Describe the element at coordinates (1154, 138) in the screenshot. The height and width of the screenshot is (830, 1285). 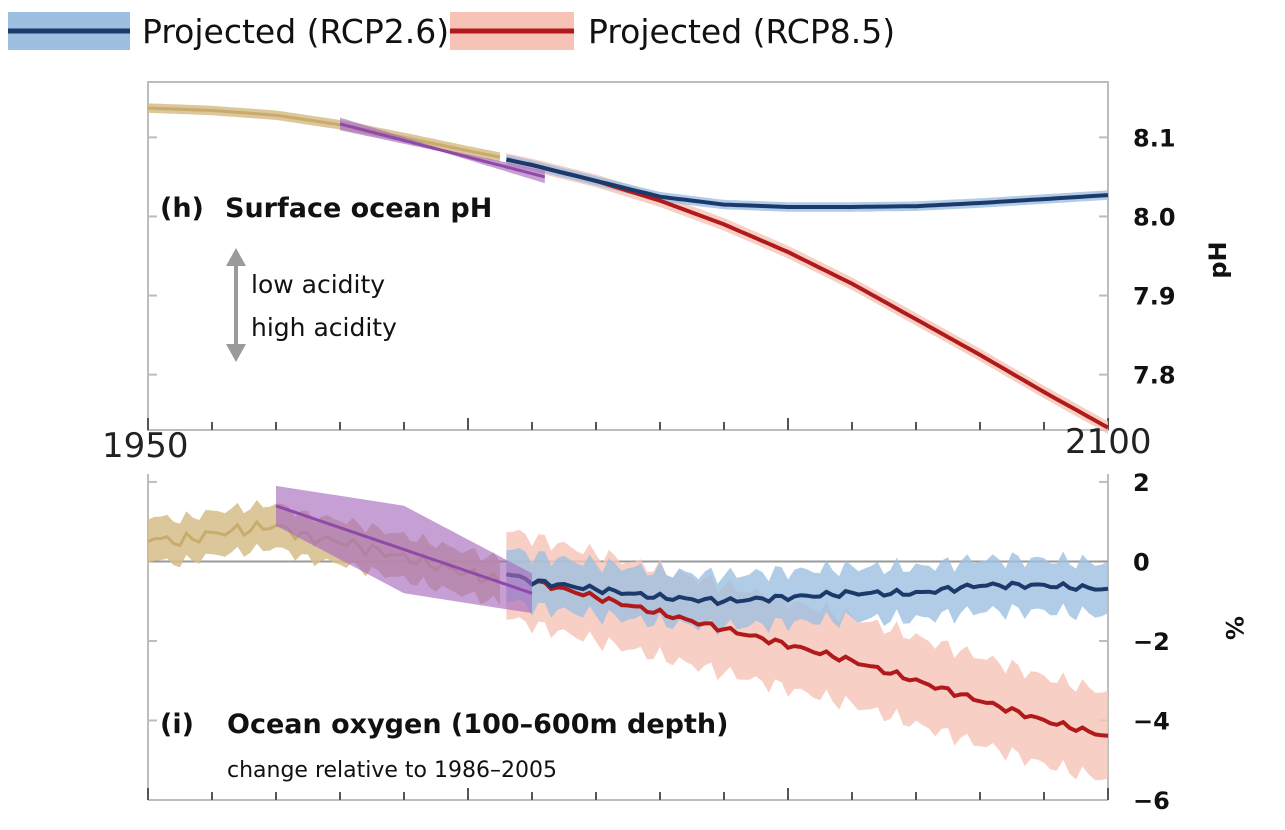
I see `panel-h-ytick-label: 8.1` at that location.